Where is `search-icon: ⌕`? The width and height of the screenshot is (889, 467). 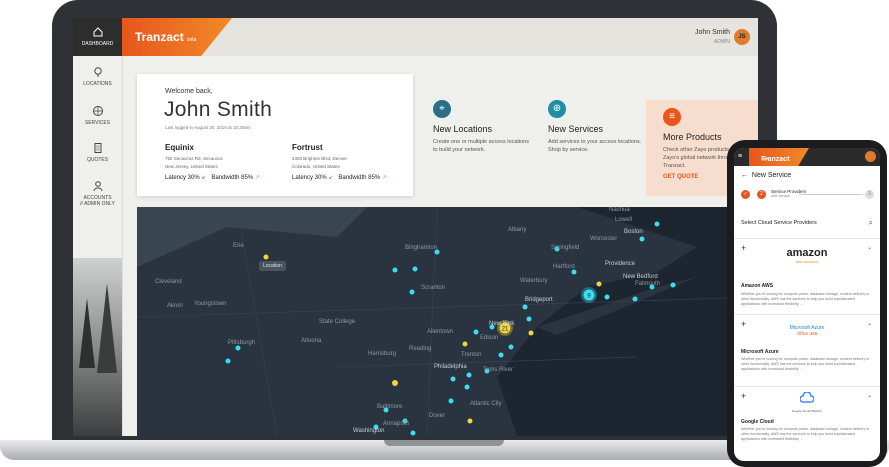 search-icon: ⌕ is located at coordinates (870, 222).